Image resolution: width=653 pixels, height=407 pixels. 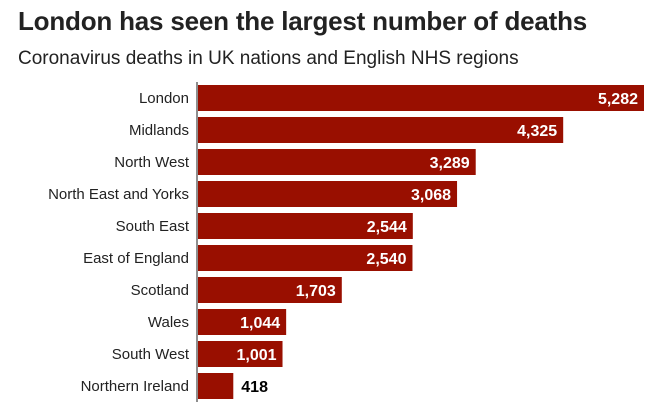 What do you see at coordinates (254, 387) in the screenshot?
I see `data-label: 418` at bounding box center [254, 387].